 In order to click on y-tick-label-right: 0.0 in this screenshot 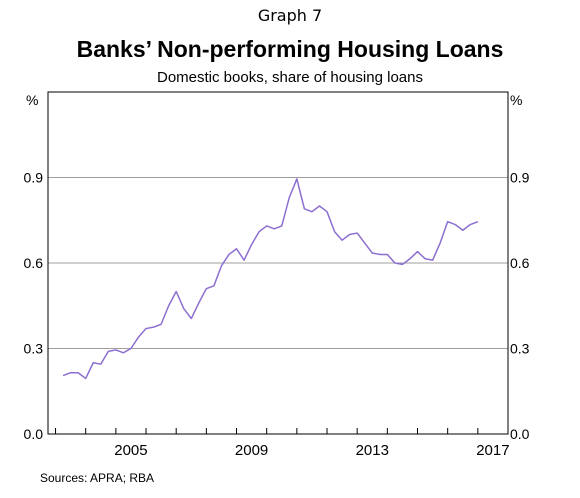, I will do `click(520, 434)`.